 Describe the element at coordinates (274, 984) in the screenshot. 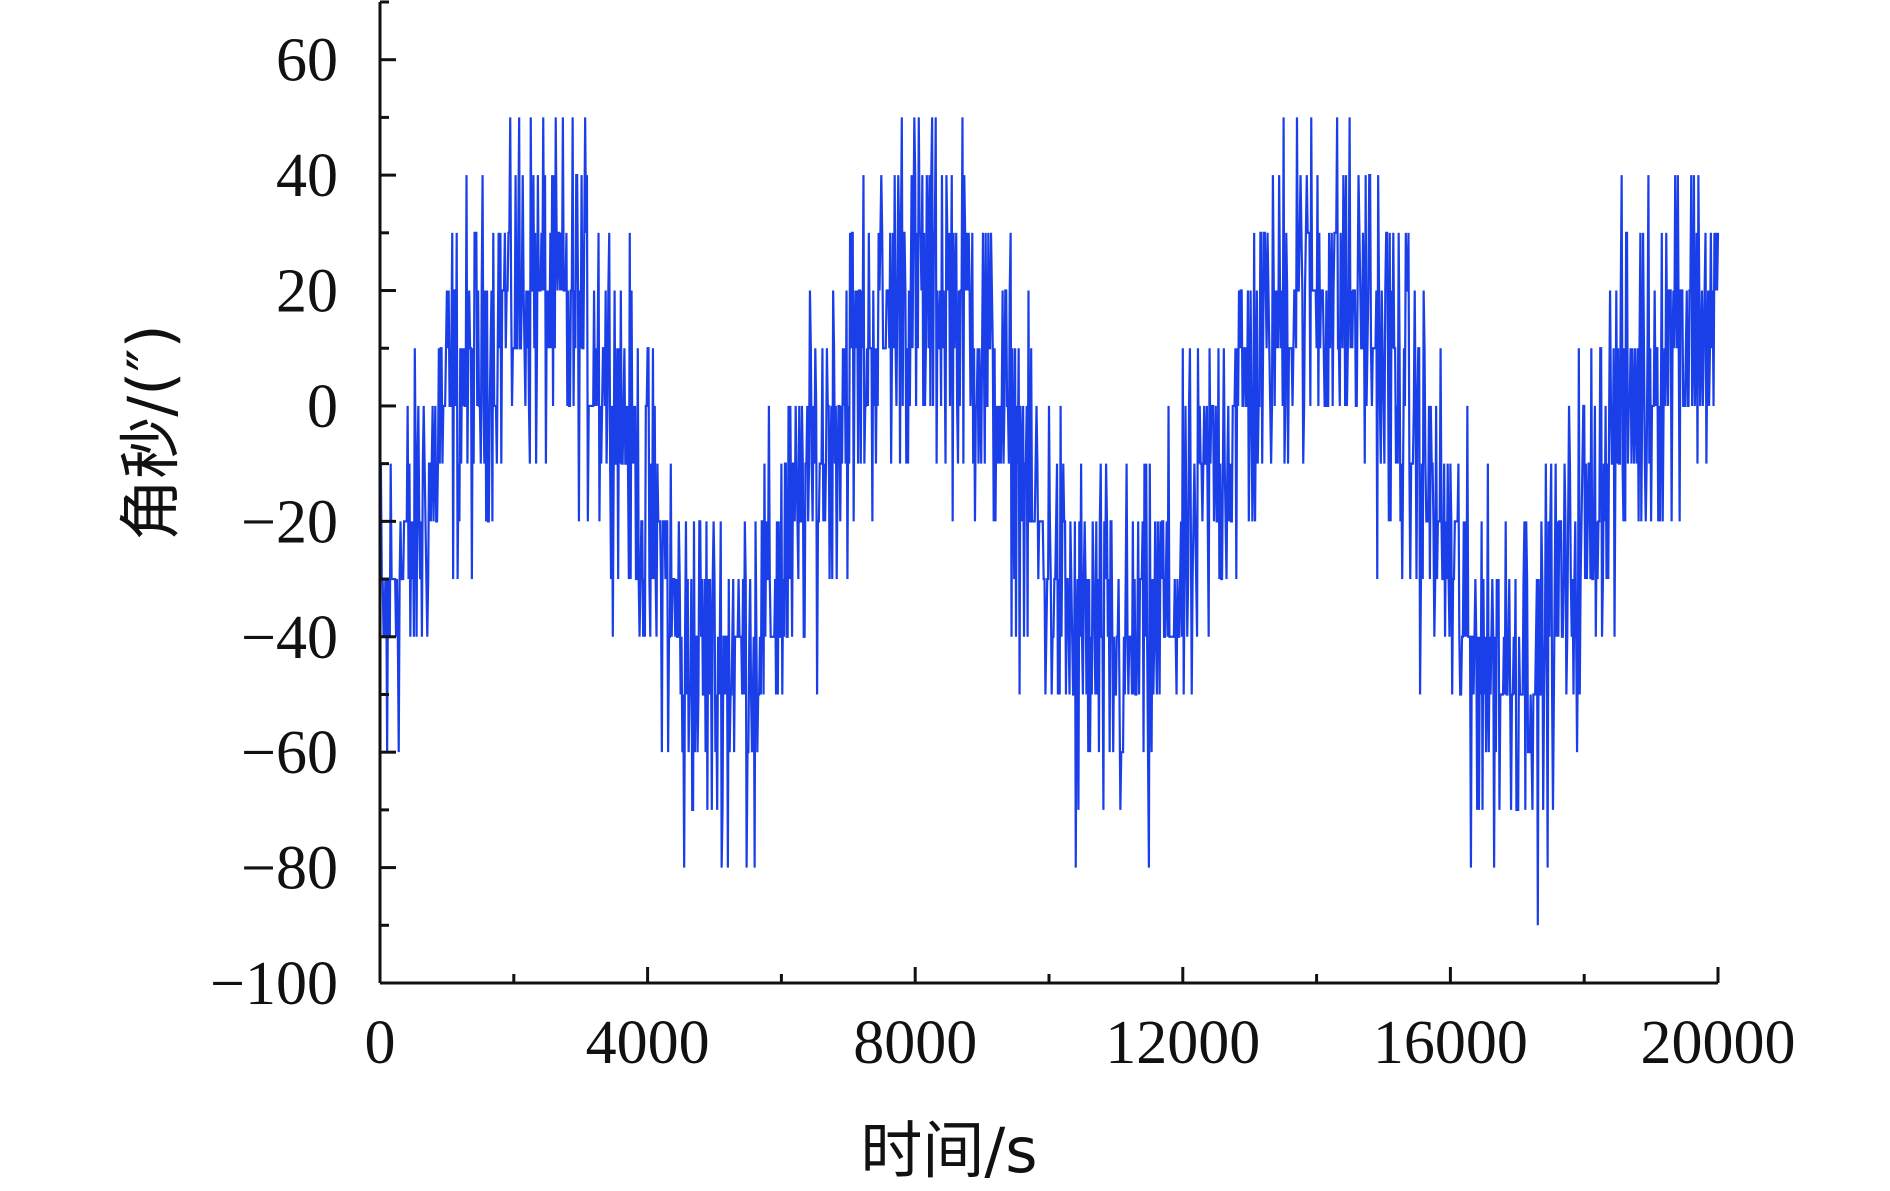

I see `y-tick-label: −100` at that location.